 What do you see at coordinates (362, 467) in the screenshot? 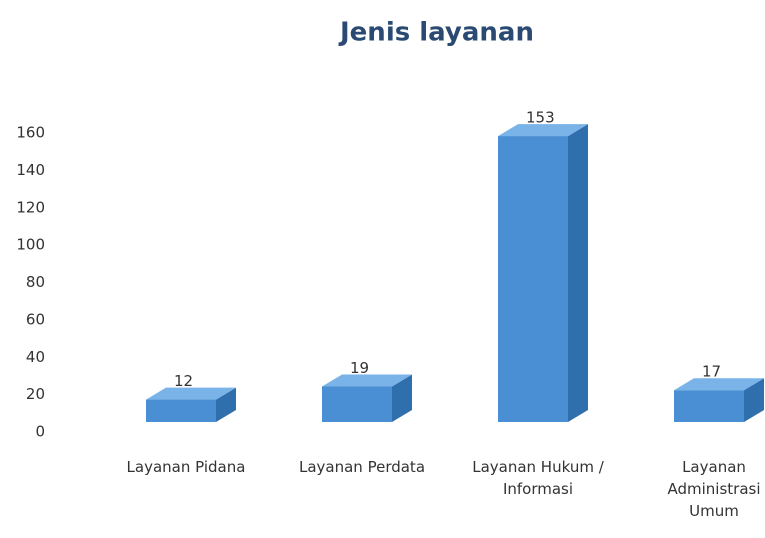
I see `x-tick-label: Layanan Perdata` at bounding box center [362, 467].